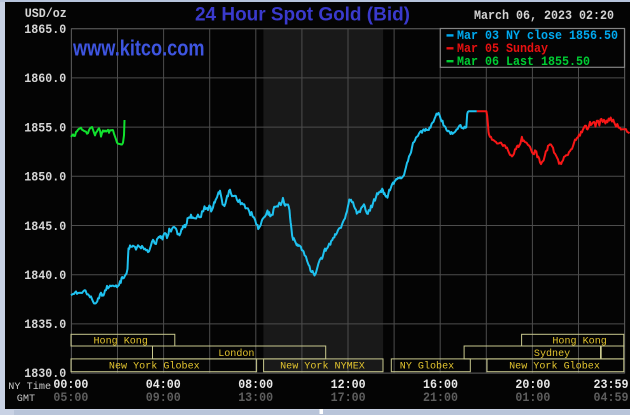 The height and width of the screenshot is (415, 630). I want to click on svg-text: NY Time, so click(29, 387).